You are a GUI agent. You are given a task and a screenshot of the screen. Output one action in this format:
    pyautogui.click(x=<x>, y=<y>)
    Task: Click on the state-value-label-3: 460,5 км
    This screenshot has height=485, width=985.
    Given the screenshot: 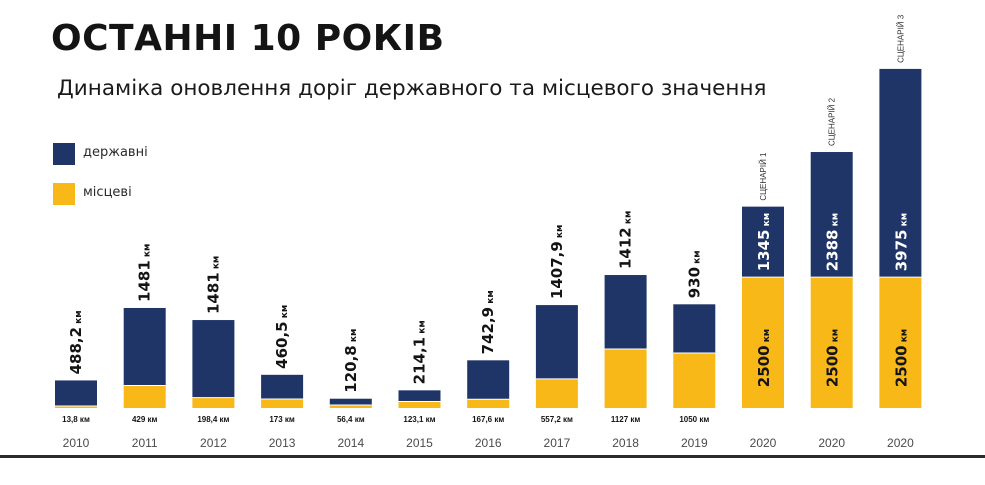 What is the action you would take?
    pyautogui.click(x=282, y=337)
    